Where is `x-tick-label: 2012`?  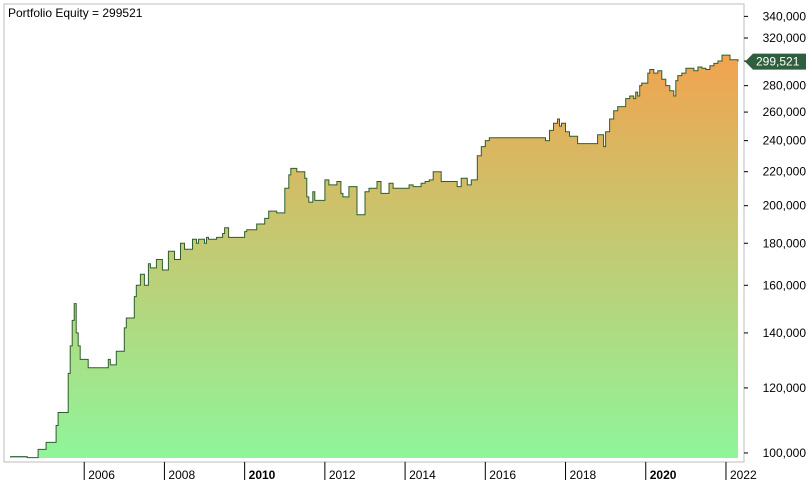 x-tick-label: 2012 is located at coordinates (342, 475).